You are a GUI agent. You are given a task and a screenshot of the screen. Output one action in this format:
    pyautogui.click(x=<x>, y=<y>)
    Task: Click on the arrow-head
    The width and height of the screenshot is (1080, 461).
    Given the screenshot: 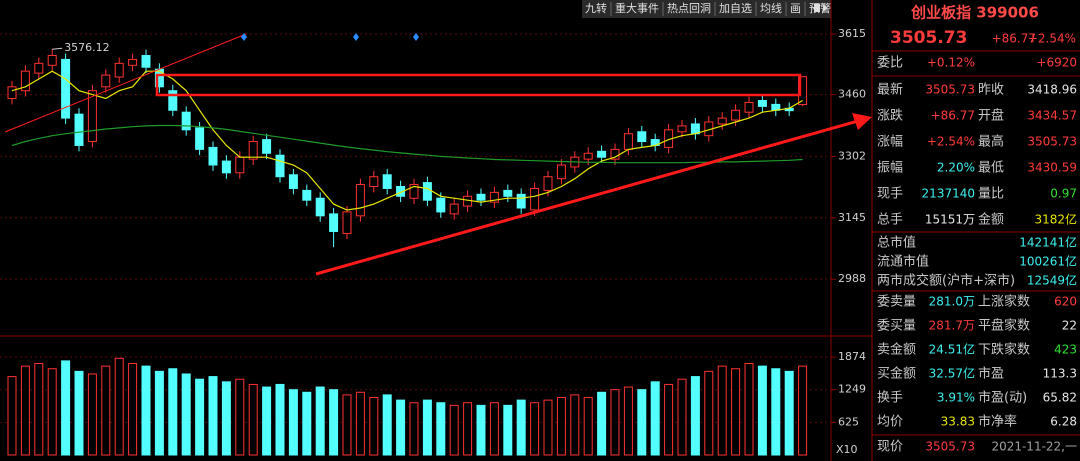 What is the action you would take?
    pyautogui.click(x=862, y=121)
    